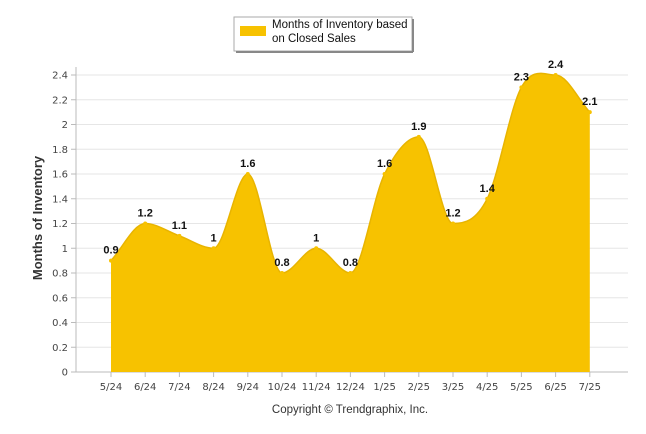 This screenshot has height=434, width=646. Describe the element at coordinates (60, 199) in the screenshot. I see `y-tick-label: 1.4` at that location.